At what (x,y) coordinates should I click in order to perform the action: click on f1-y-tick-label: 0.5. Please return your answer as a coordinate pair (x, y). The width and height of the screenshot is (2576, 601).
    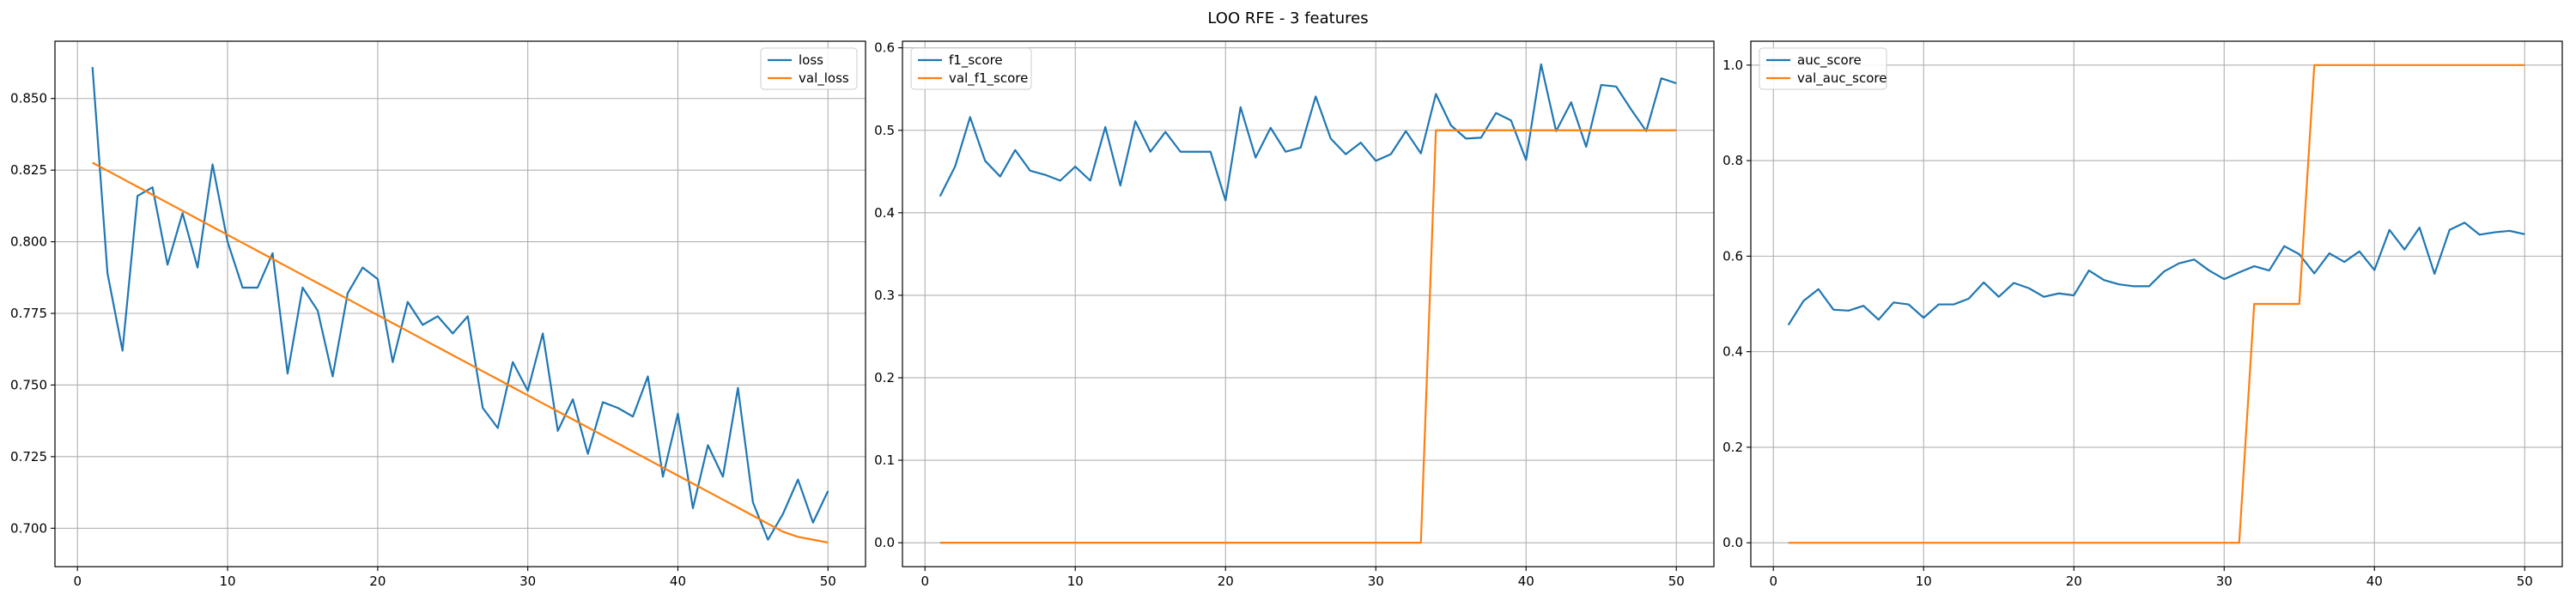
    Looking at the image, I should click on (885, 130).